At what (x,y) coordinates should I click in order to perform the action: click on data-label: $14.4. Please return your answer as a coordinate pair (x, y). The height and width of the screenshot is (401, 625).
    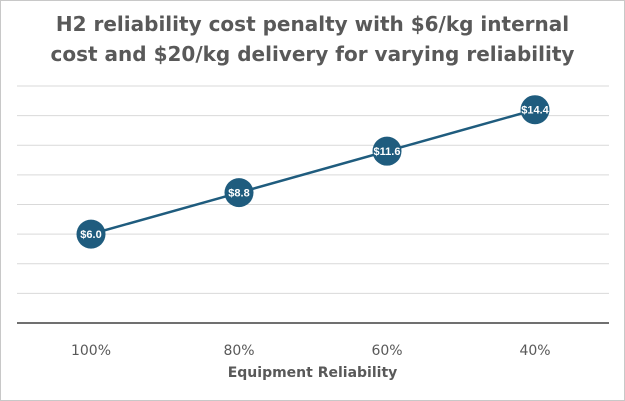
    Looking at the image, I should click on (535, 111).